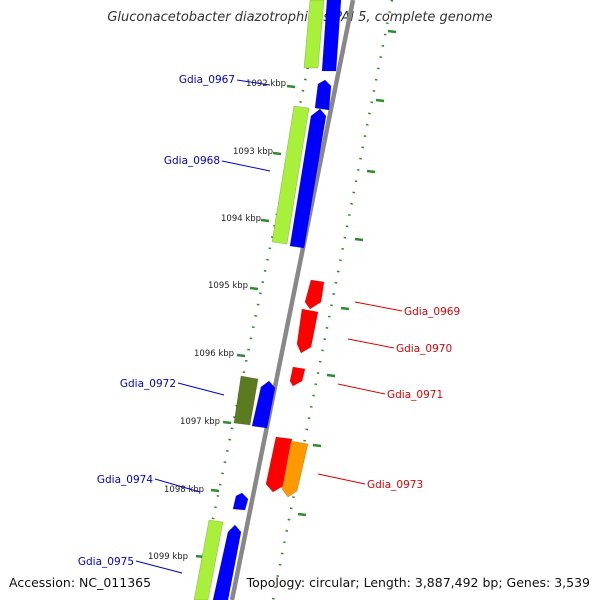  I want to click on gene-lime-top, so click(314, 34).